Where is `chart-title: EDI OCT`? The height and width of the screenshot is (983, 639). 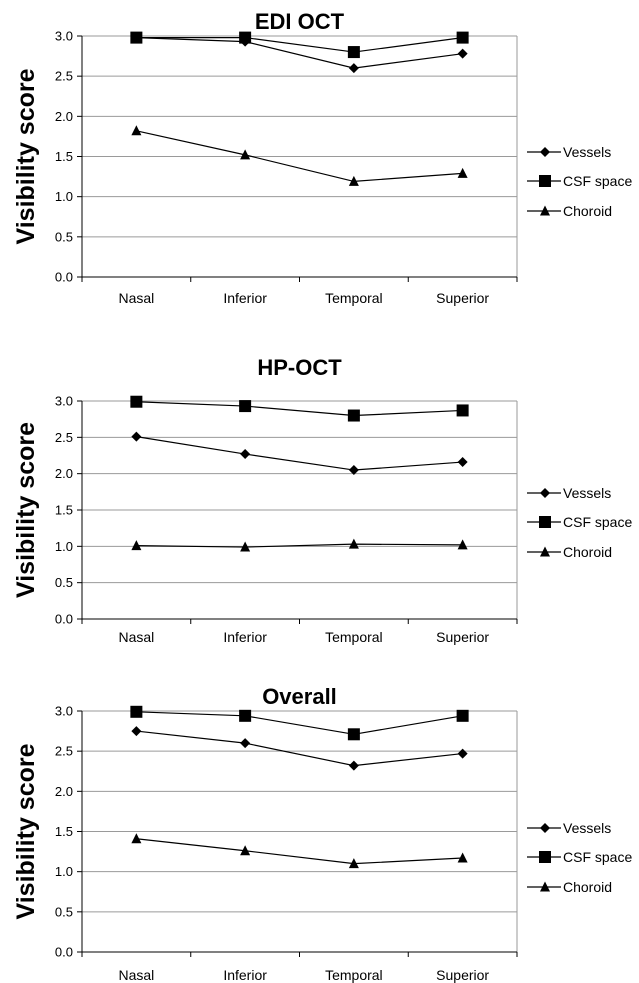
chart-title: EDI OCT is located at coordinates (300, 21).